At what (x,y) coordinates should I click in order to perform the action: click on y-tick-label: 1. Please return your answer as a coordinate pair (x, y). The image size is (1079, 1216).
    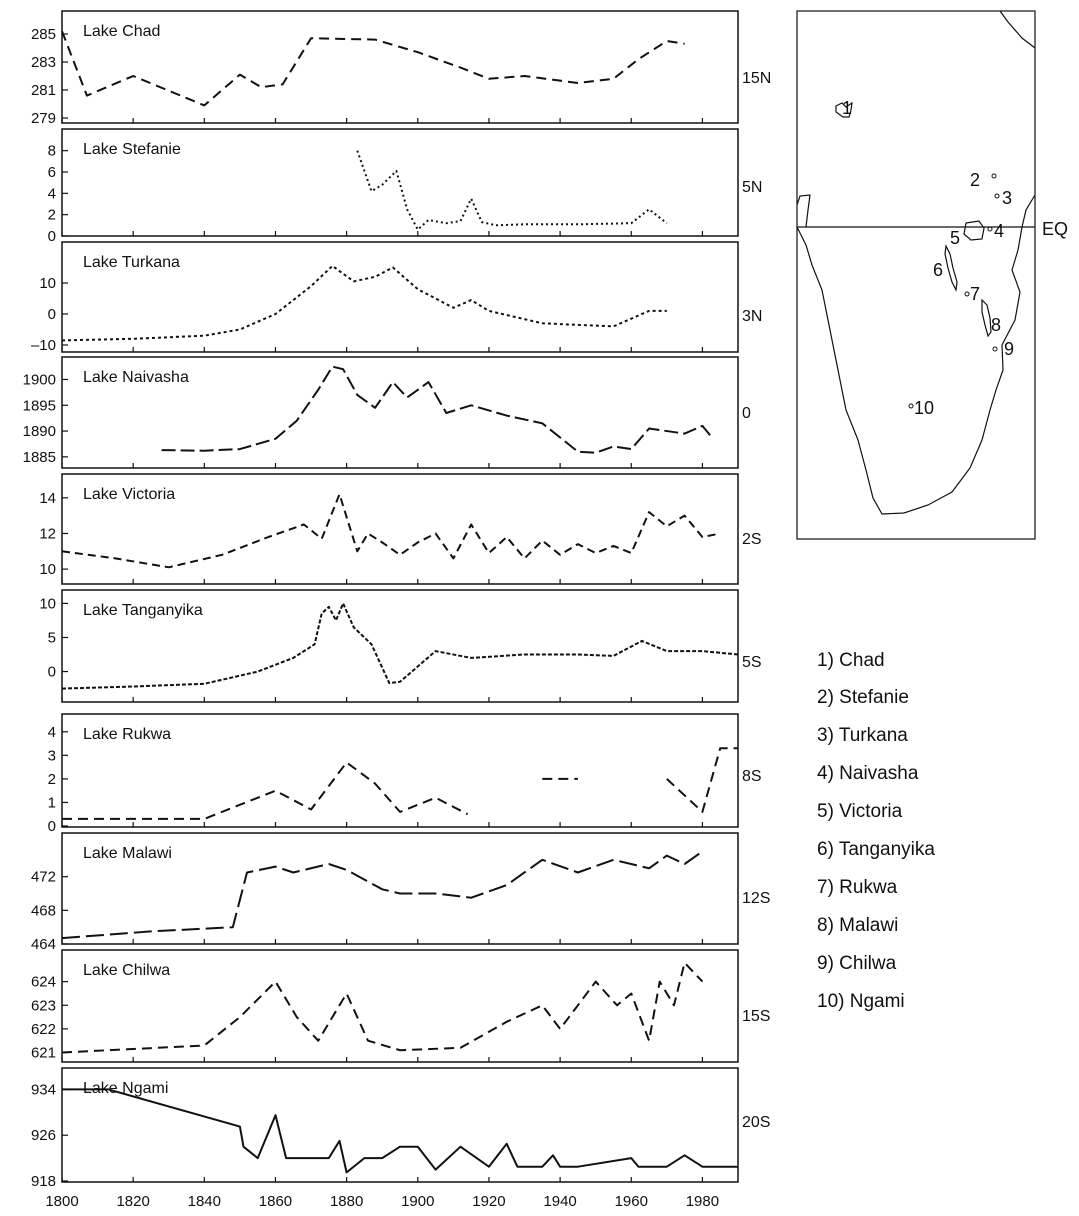
    Looking at the image, I should click on (52, 802).